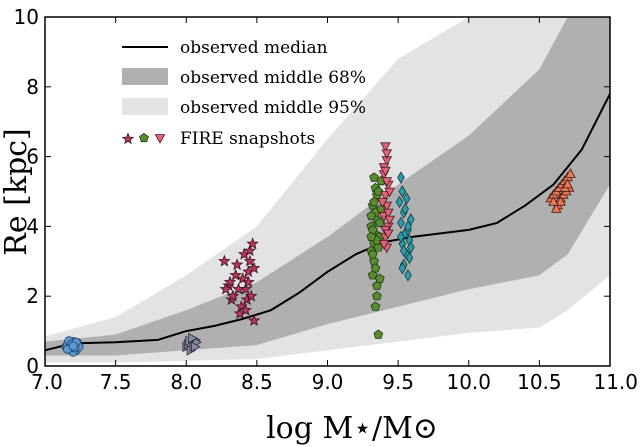 The height and width of the screenshot is (447, 642). I want to click on legend-band68-label: observed middle 68%, so click(273, 78).